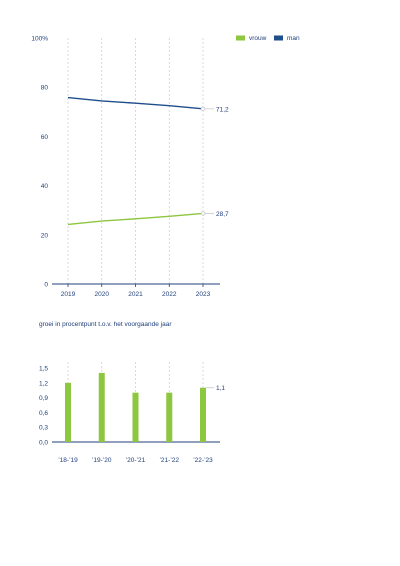 This screenshot has height=566, width=400. What do you see at coordinates (203, 414) in the screenshot?
I see `bar-’22-’23` at bounding box center [203, 414].